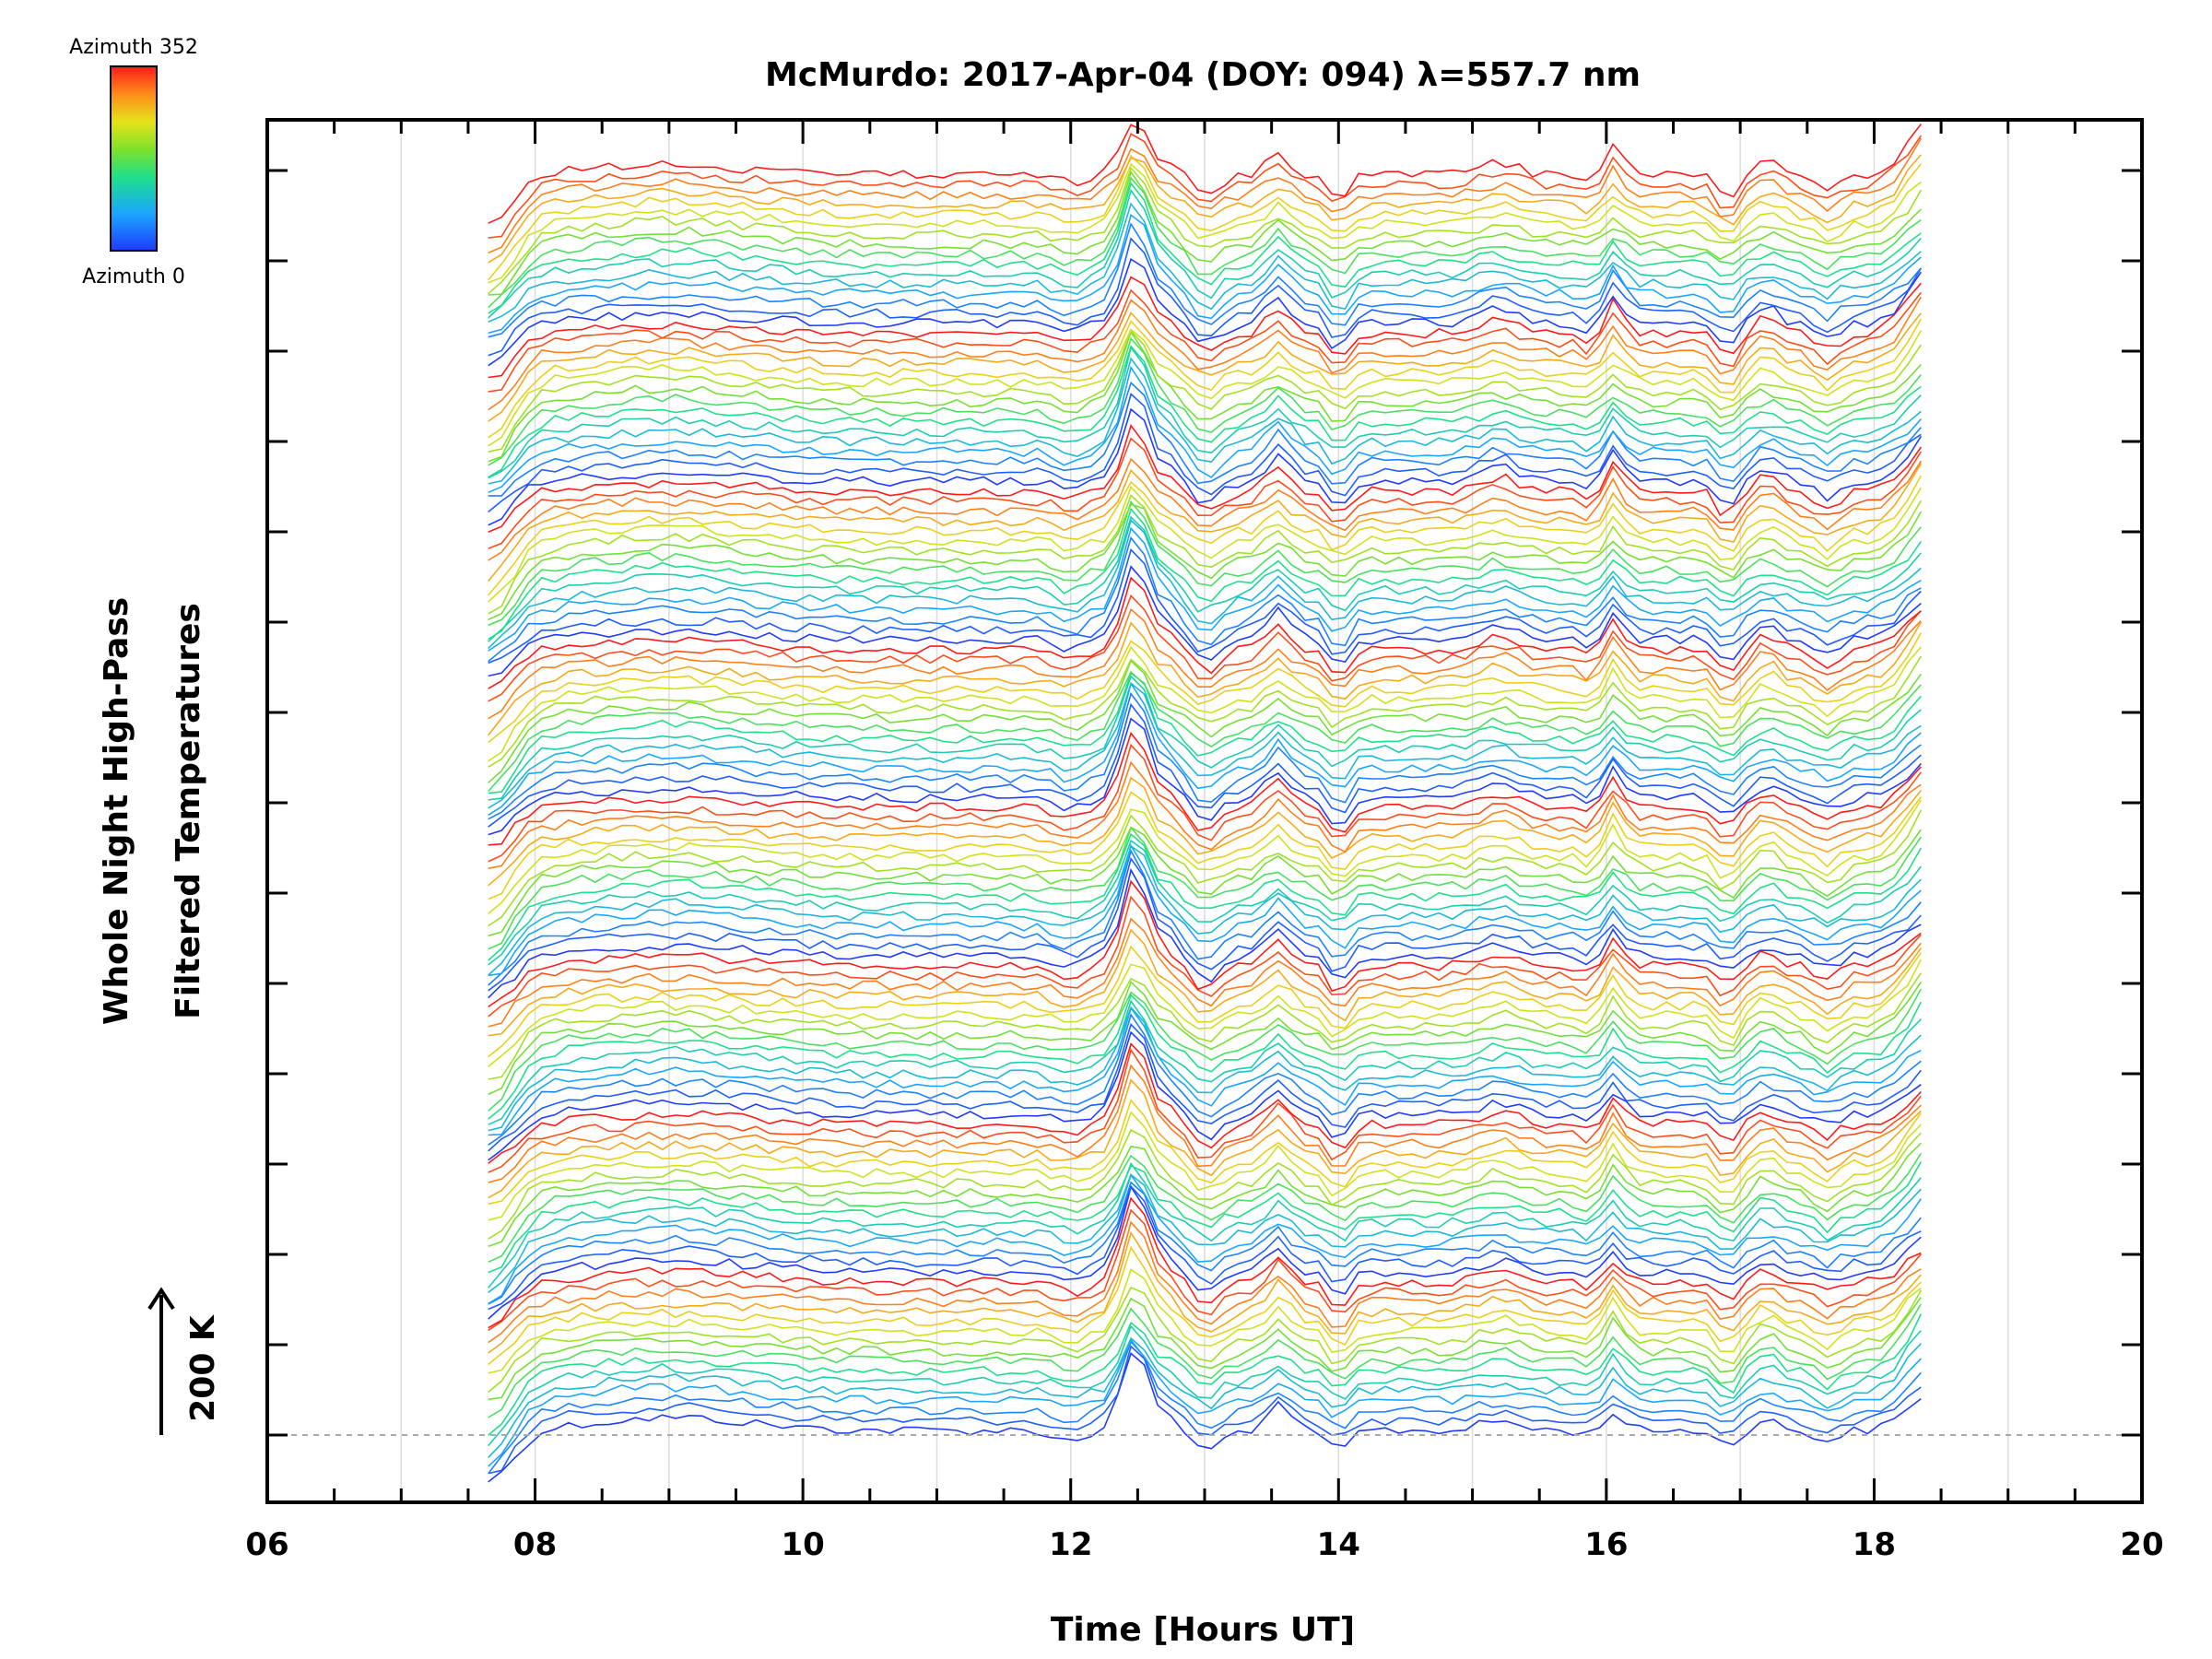 This screenshot has height=1659, width=2212. Describe the element at coordinates (266, 1544) in the screenshot. I see `x-tick-label: 06` at that location.